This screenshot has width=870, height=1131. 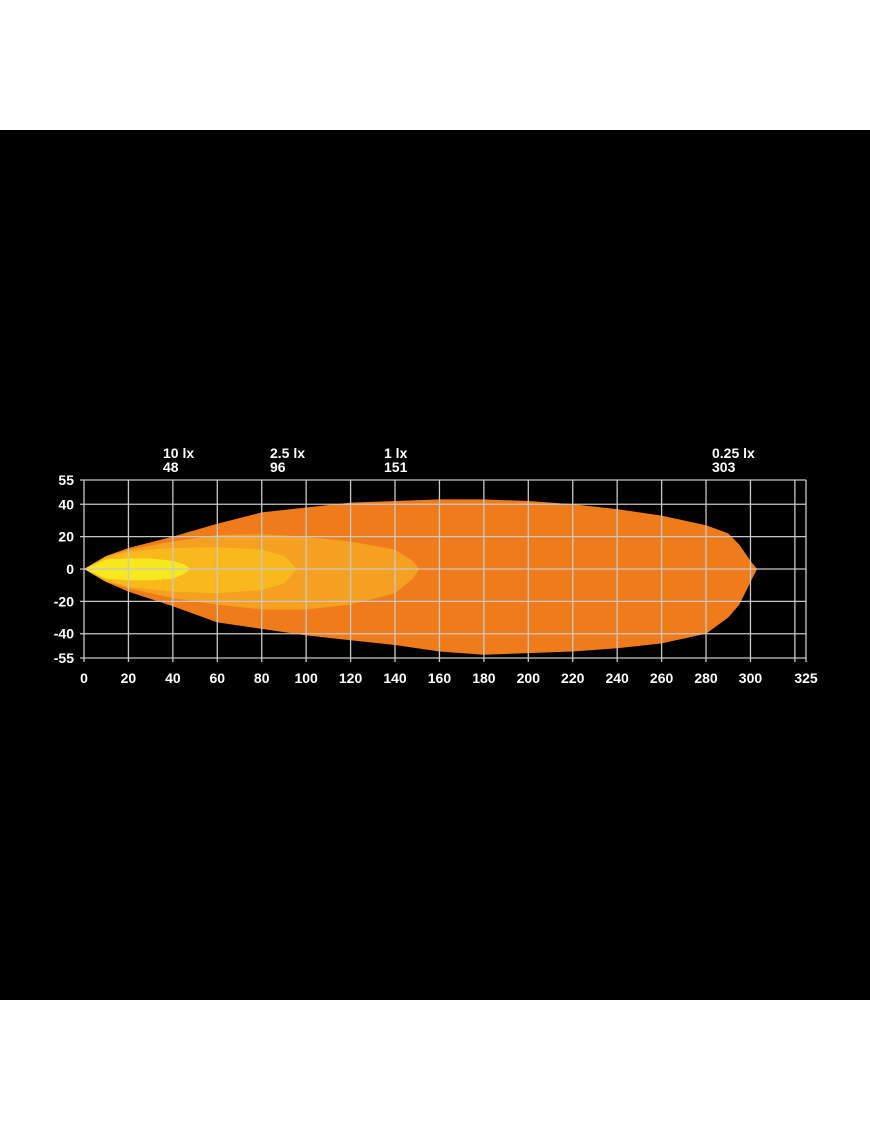 What do you see at coordinates (751, 678) in the screenshot?
I see `x-tick-label: 300` at bounding box center [751, 678].